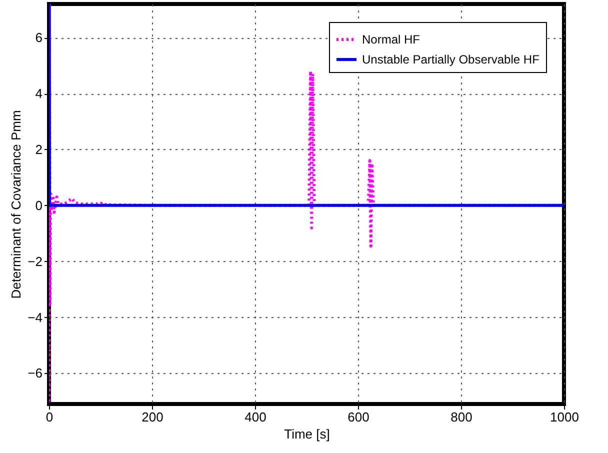  I want to click on legend-label: Normal HF, so click(391, 39).